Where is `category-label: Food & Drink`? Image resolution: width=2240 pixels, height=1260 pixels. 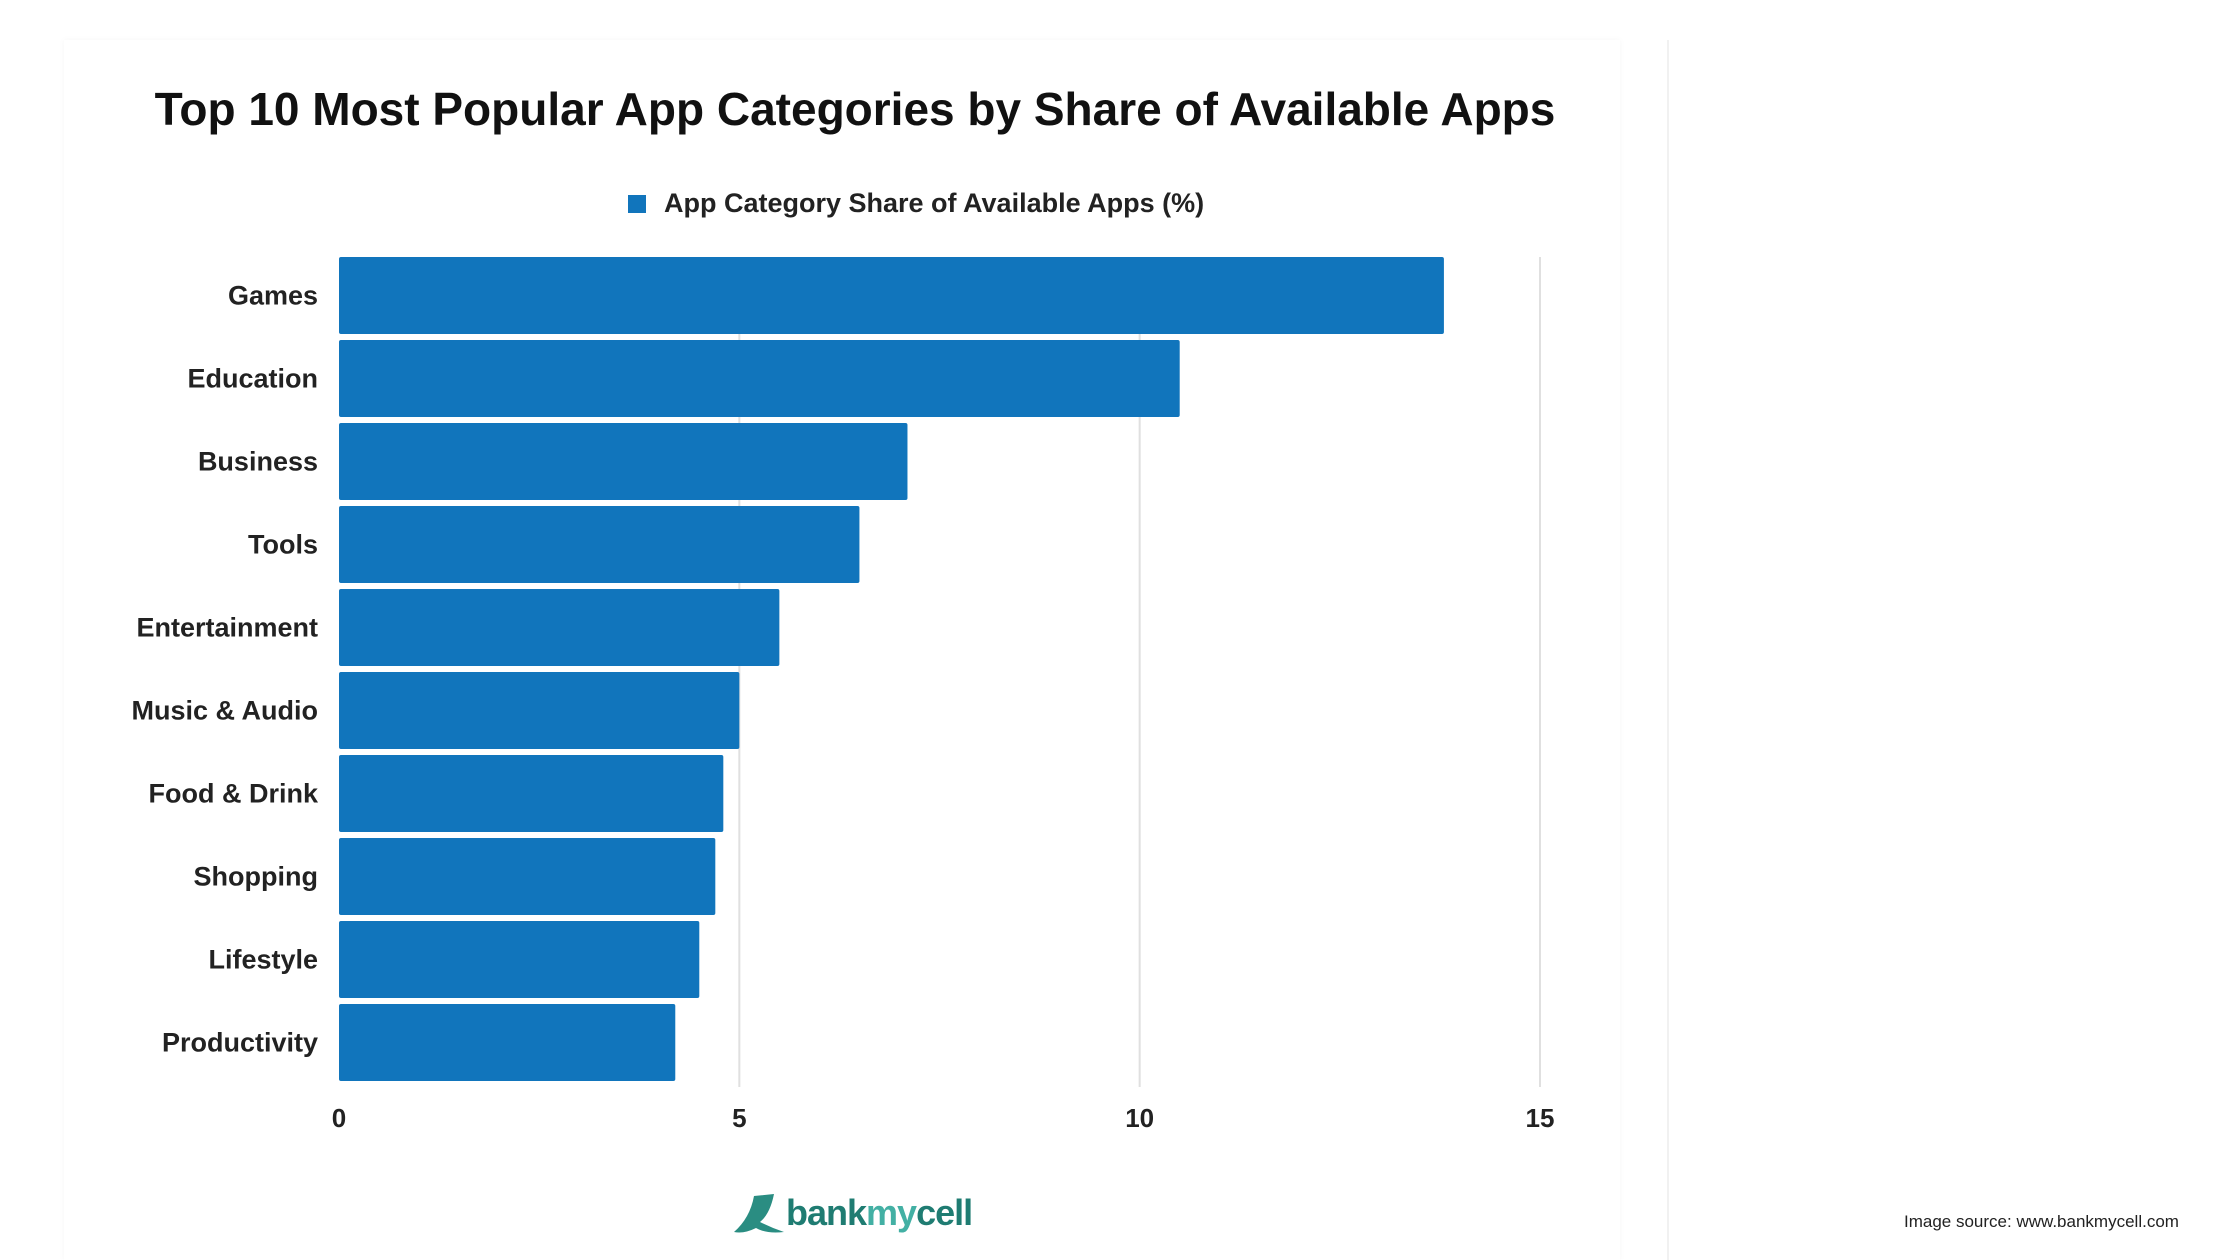 category-label: Food & Drink is located at coordinates (234, 794).